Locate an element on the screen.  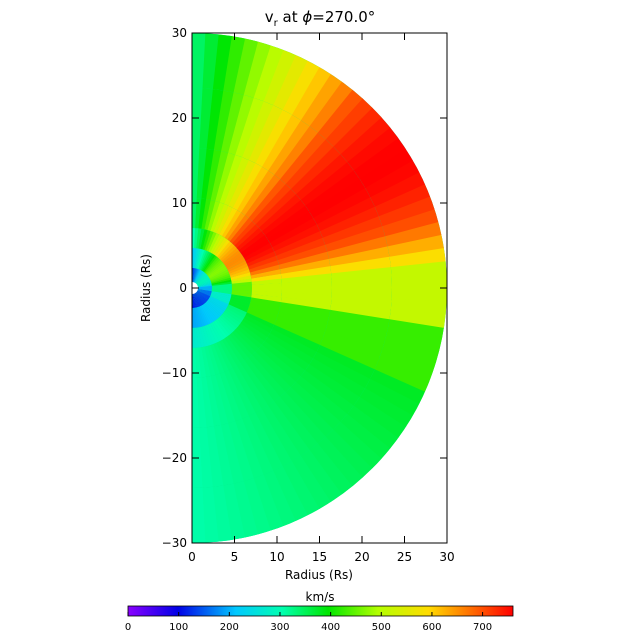
colorbar-tick-label: 600 is located at coordinates (431, 627).